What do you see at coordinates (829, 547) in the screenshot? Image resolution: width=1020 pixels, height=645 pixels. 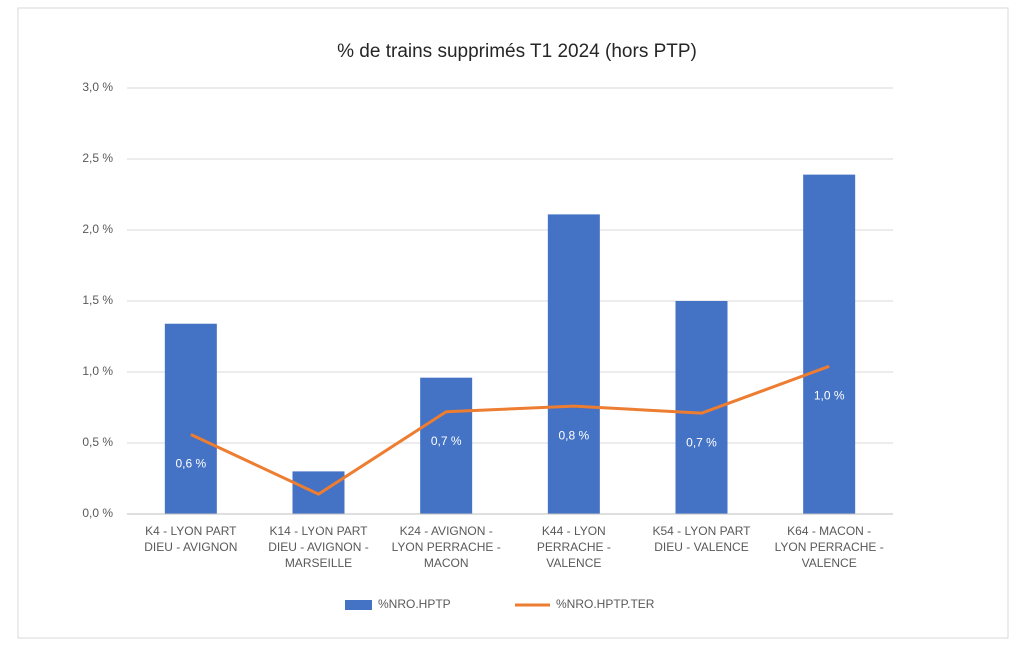 I see `x-tick-label: K64 - MACON -LYON PERRACHE -VALENCE` at bounding box center [829, 547].